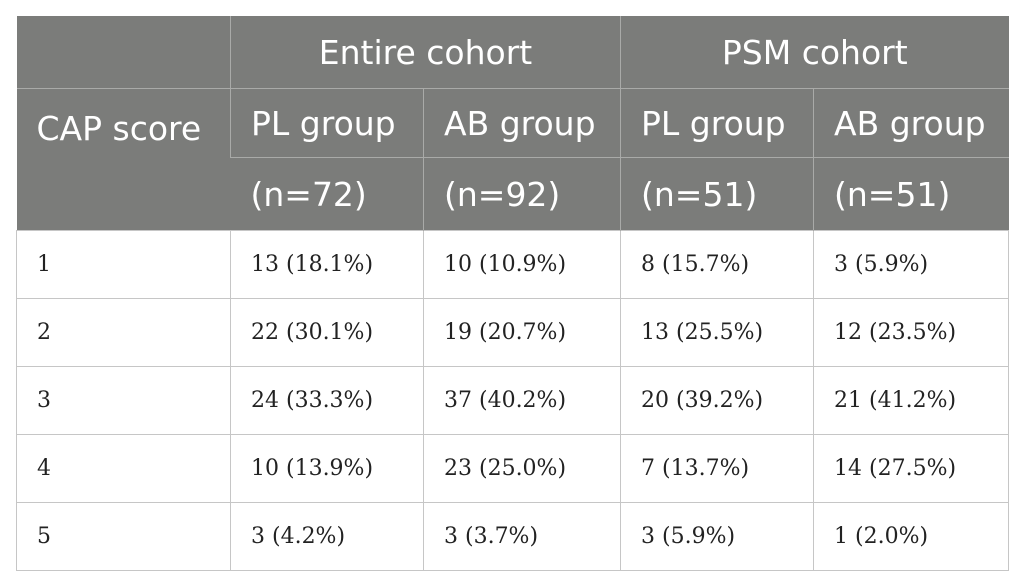  I want to click on header-count-entire-ab: (n=92), so click(521, 194).